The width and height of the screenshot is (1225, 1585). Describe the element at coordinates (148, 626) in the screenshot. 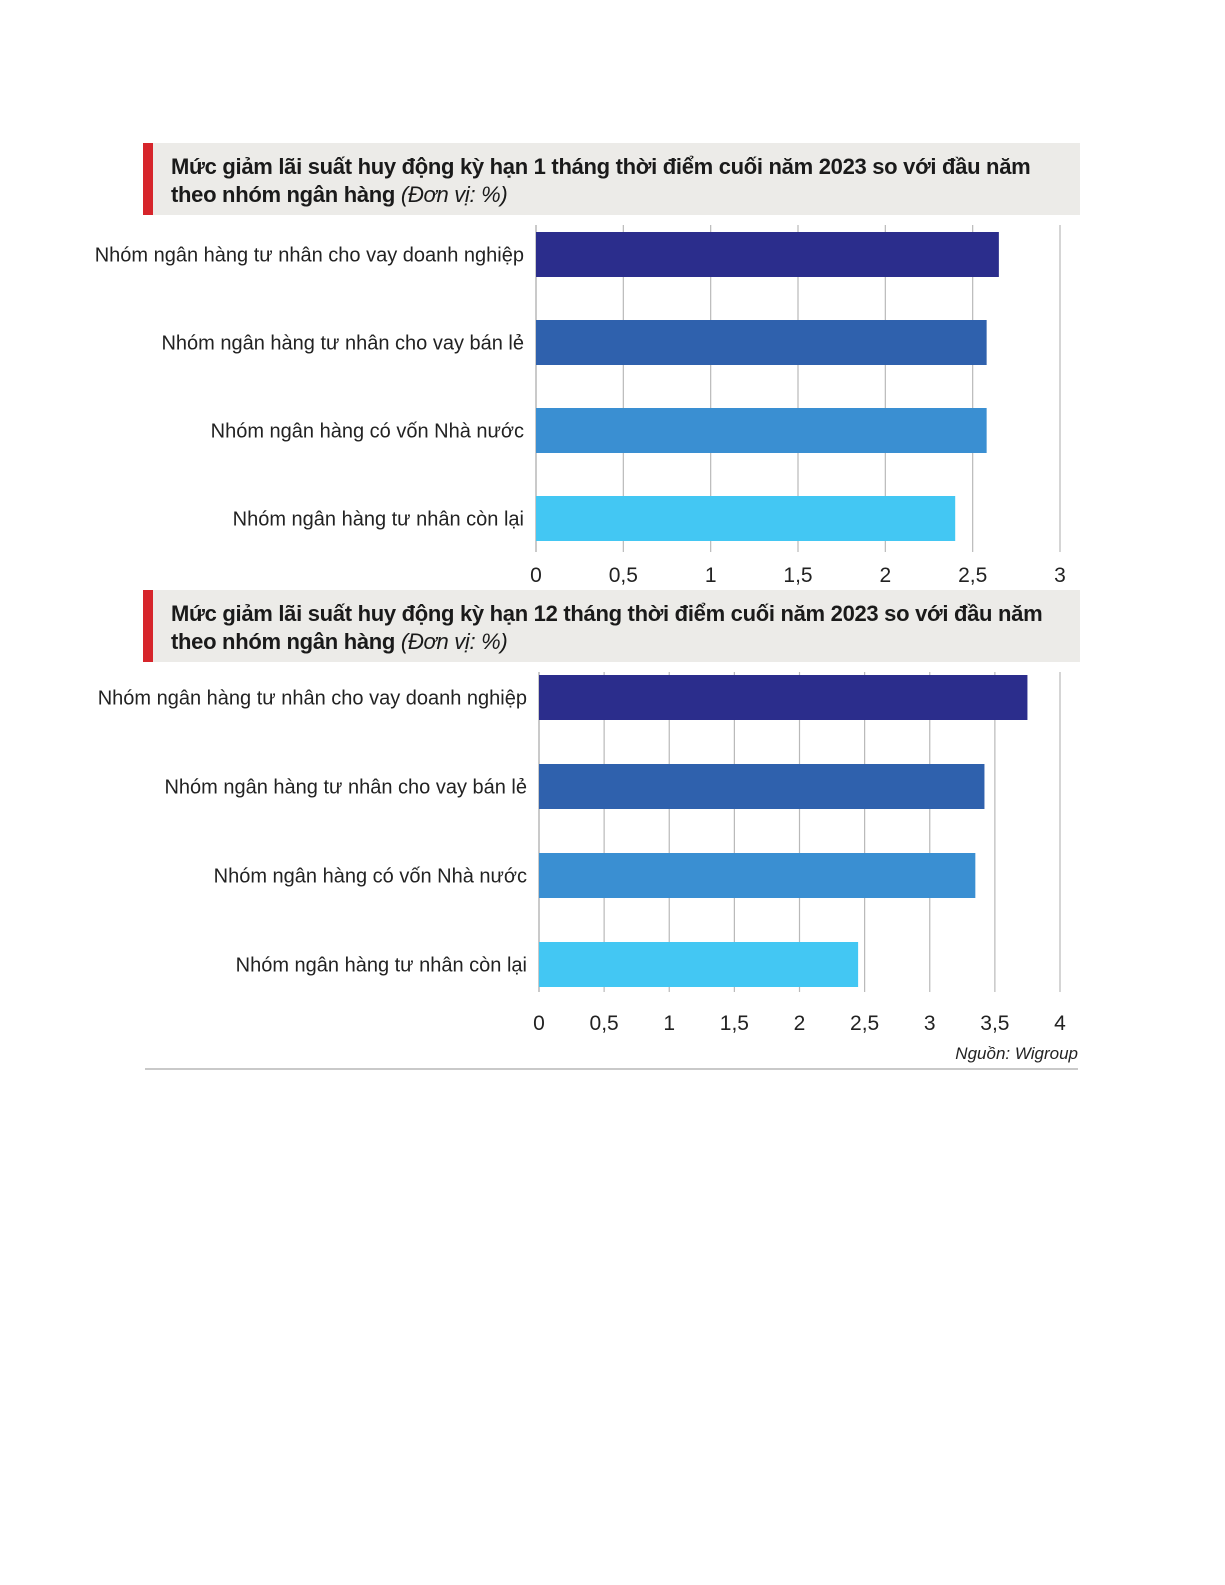

I see `chart-2-title-accent` at that location.